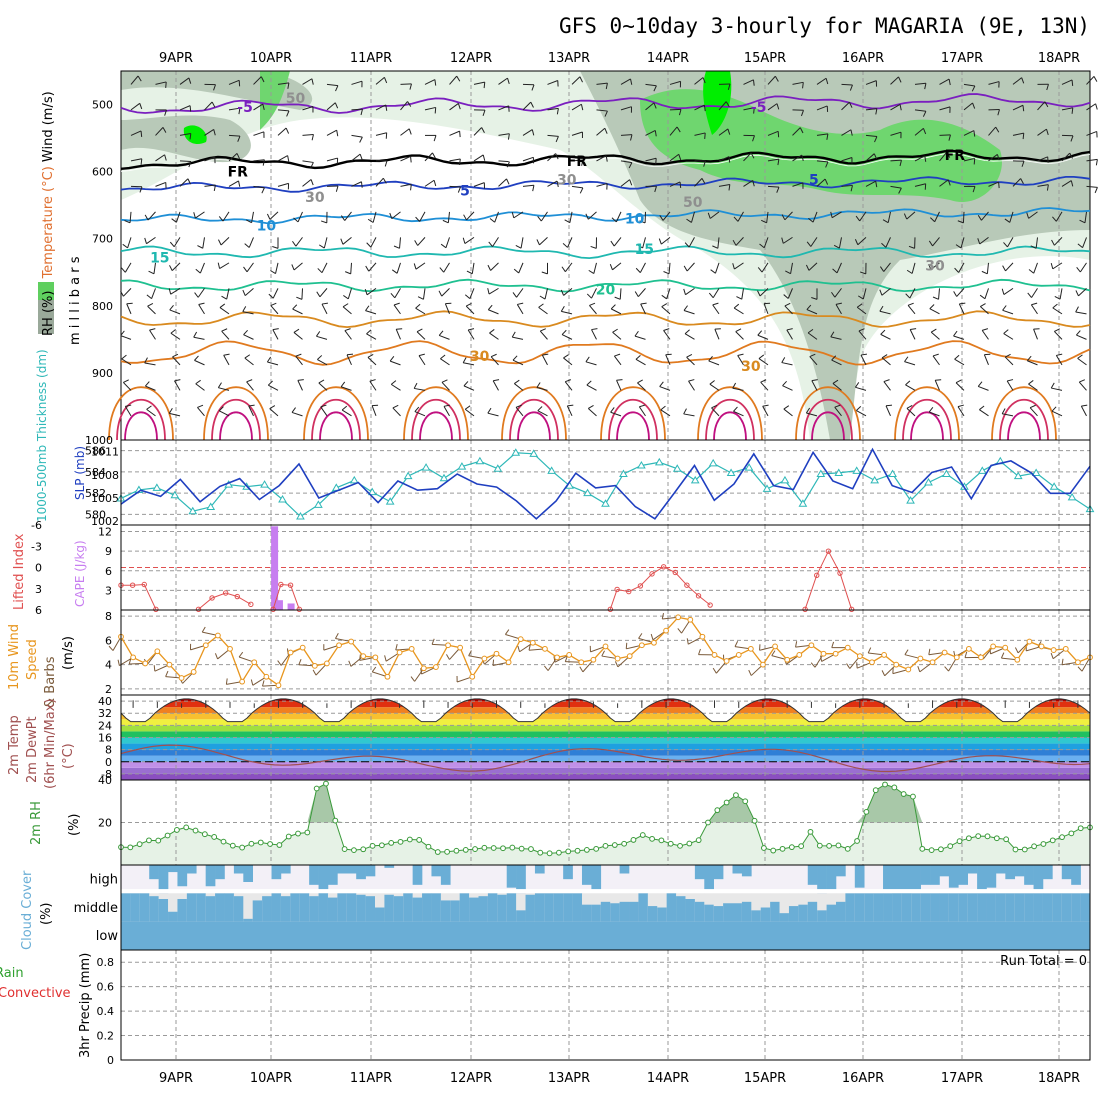 The image size is (1100, 1100). Describe the element at coordinates (46, 317) in the screenshot. I see `rh-legend-swatch-grey` at that location.